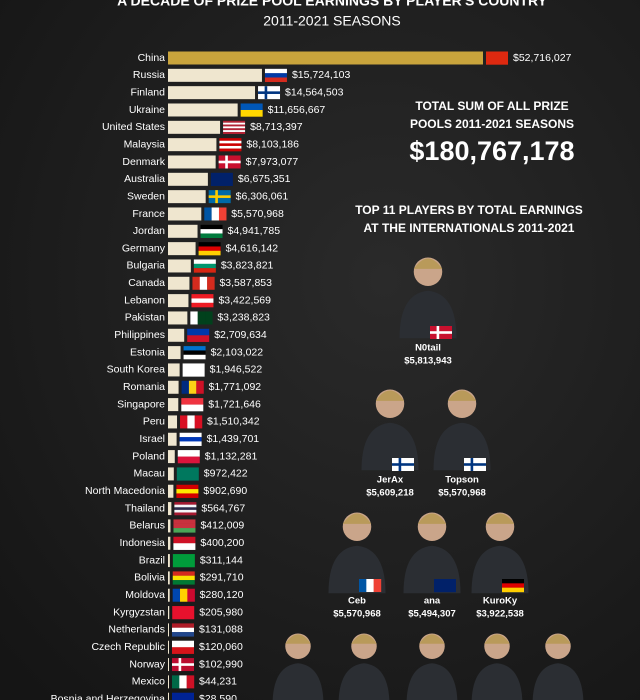  I want to click on value-label: $131,088, so click(221, 630).